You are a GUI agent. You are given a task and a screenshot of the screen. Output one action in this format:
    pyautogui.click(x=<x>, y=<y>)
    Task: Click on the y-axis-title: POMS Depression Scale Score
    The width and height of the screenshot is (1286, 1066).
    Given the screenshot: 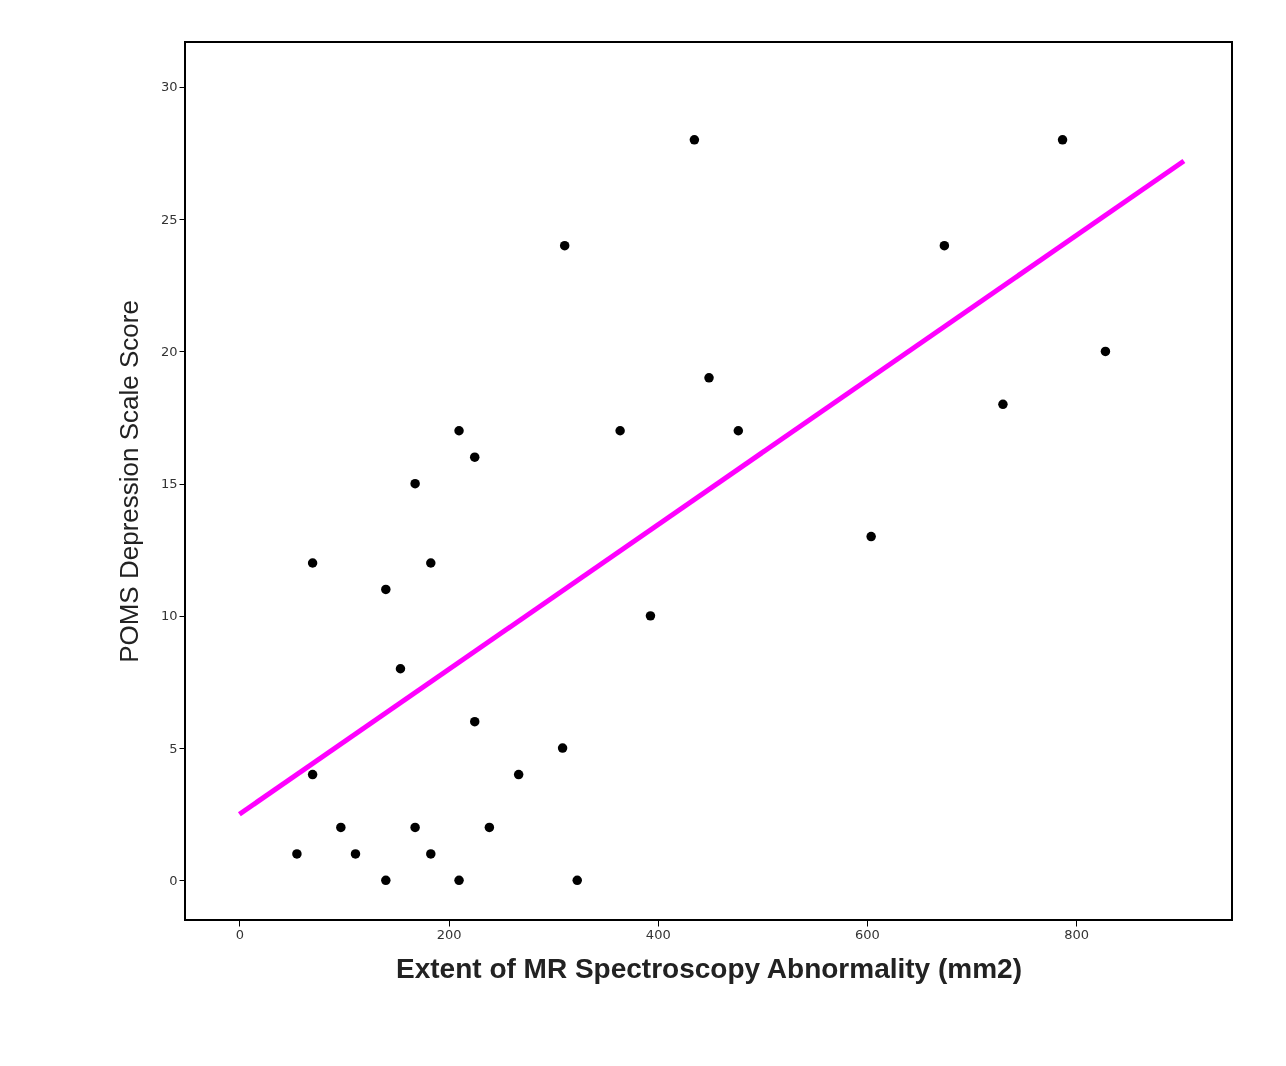 What is the action you would take?
    pyautogui.click(x=128, y=481)
    